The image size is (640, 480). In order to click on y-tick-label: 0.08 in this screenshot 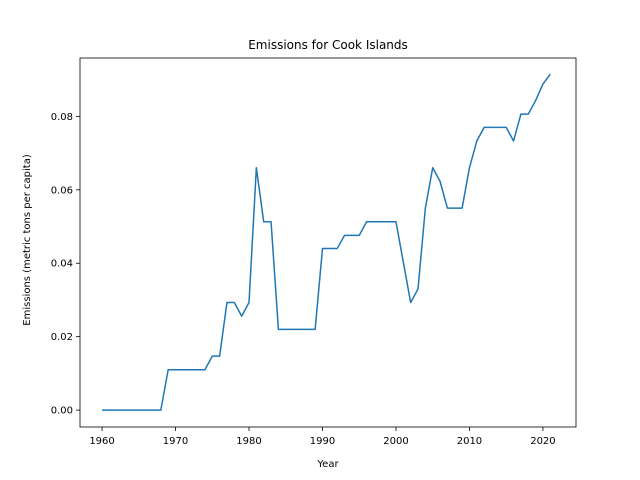, I will do `click(62, 117)`.